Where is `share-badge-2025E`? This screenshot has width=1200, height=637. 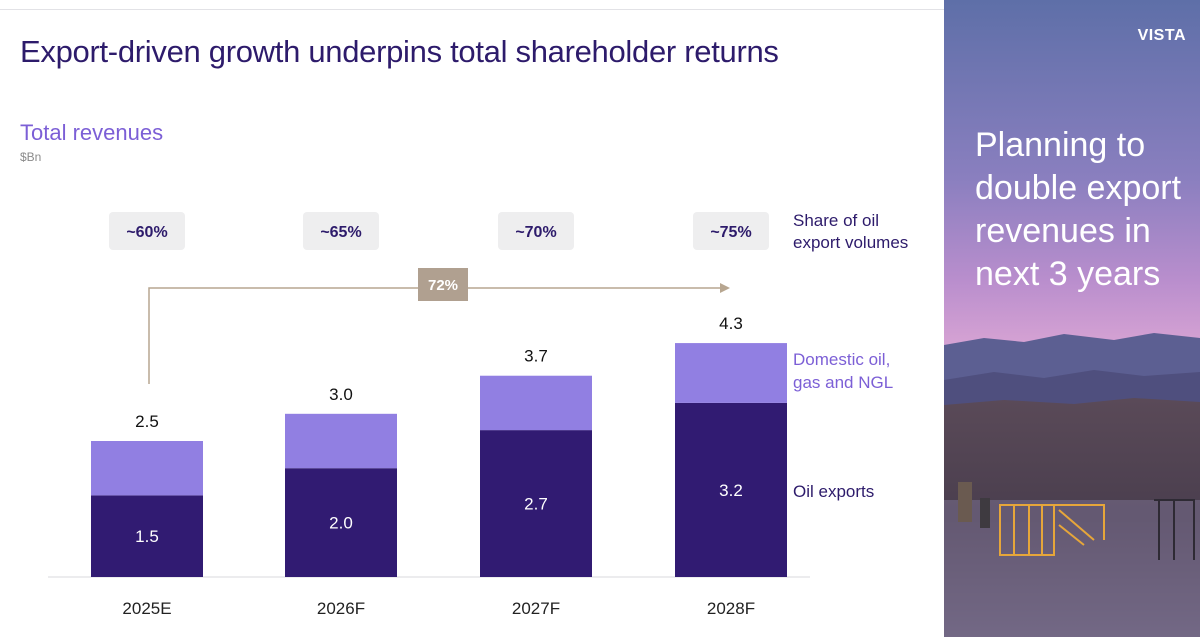
share-badge-2025E is located at coordinates (147, 231).